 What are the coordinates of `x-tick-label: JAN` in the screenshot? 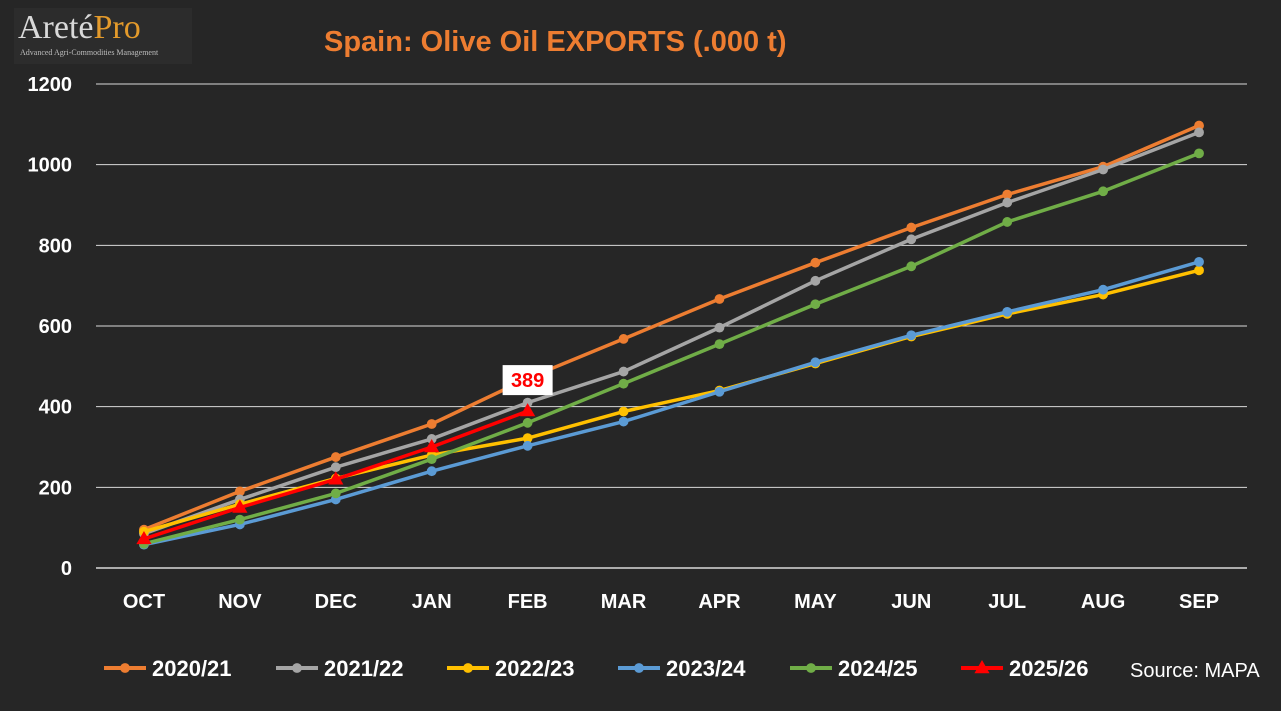 It's located at (432, 602).